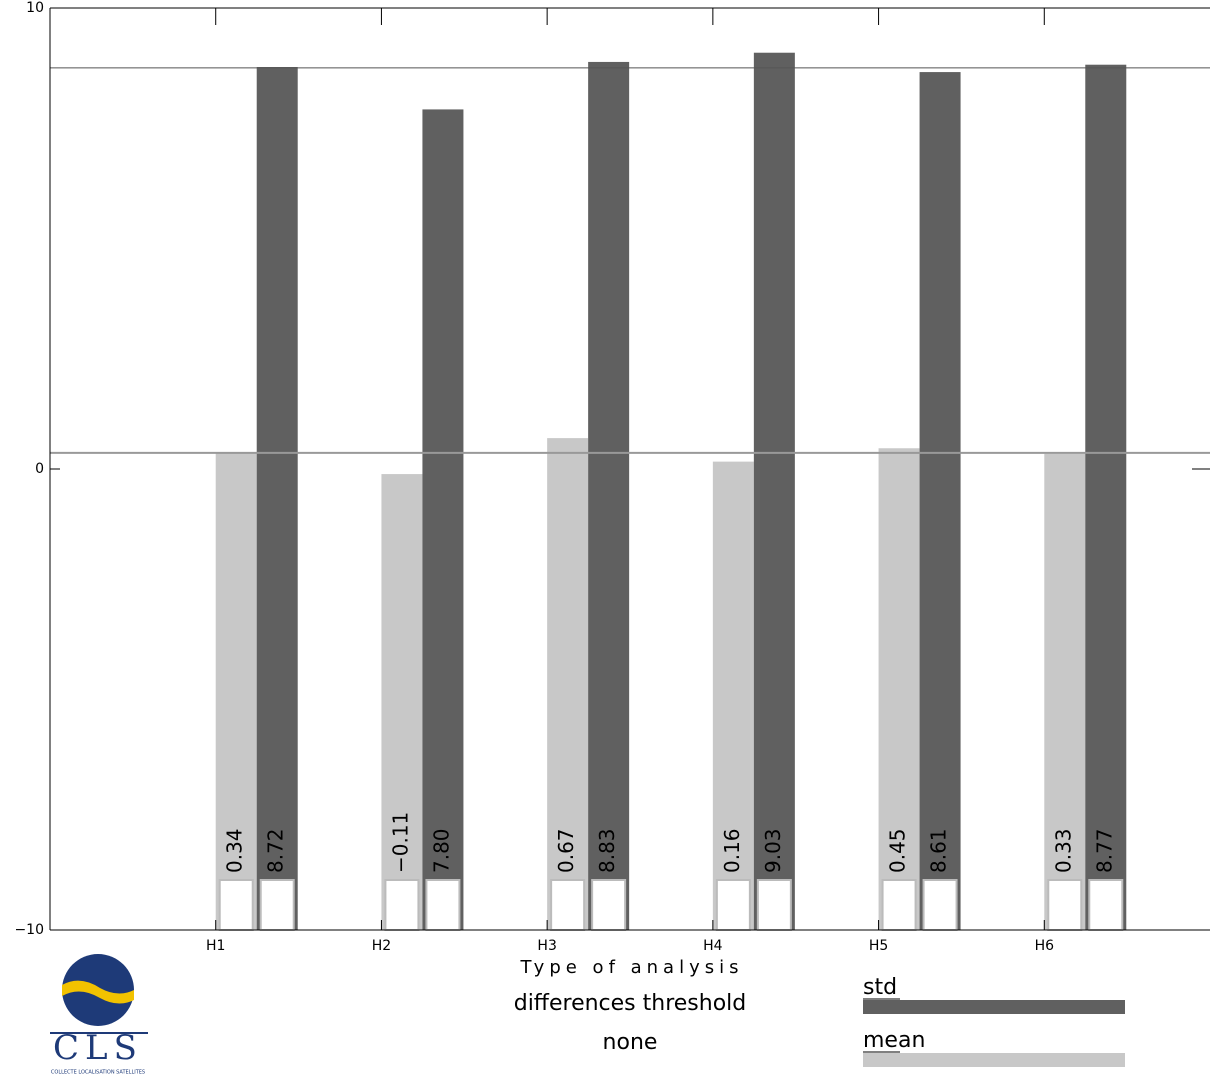 The height and width of the screenshot is (1080, 1210). Describe the element at coordinates (878, 946) in the screenshot. I see `x-tick-label: H5` at that location.